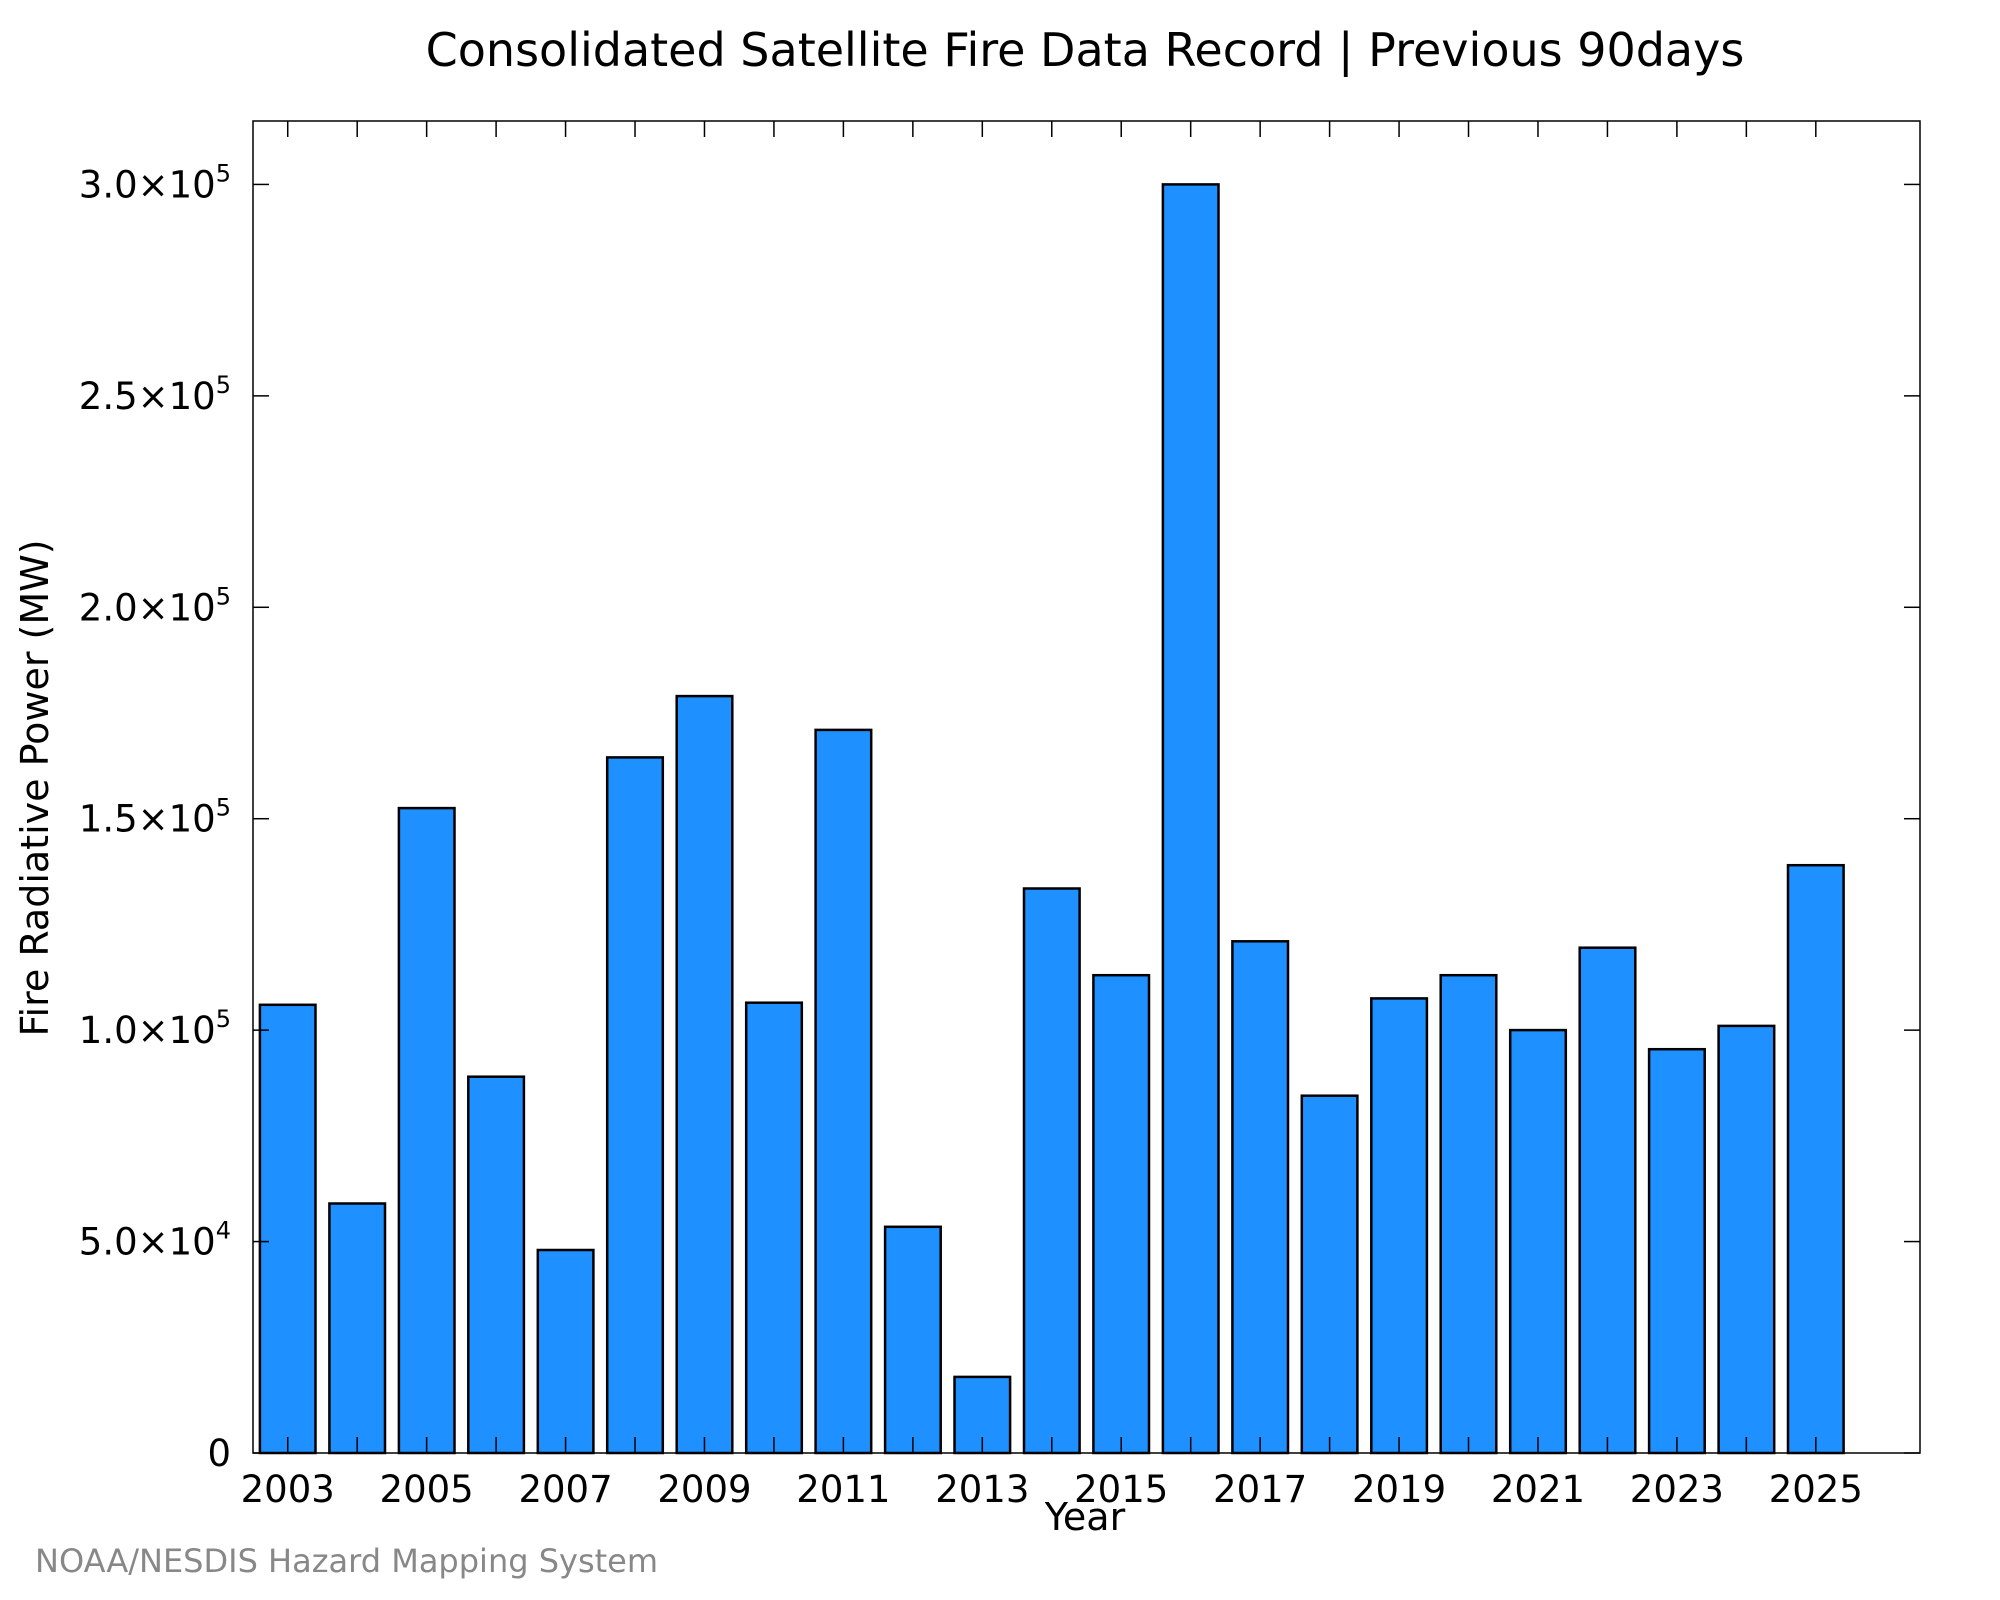  Describe the element at coordinates (155, 605) in the screenshot. I see `y-tick-label-200000: 2.0×10⁵` at that location.